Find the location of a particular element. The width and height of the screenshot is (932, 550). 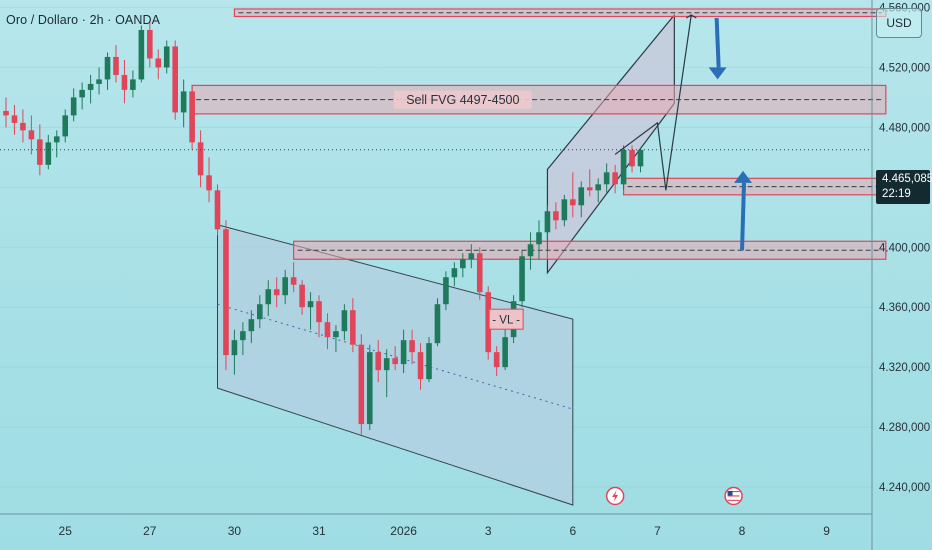

x-tick-label: 27 is located at coordinates (150, 531).